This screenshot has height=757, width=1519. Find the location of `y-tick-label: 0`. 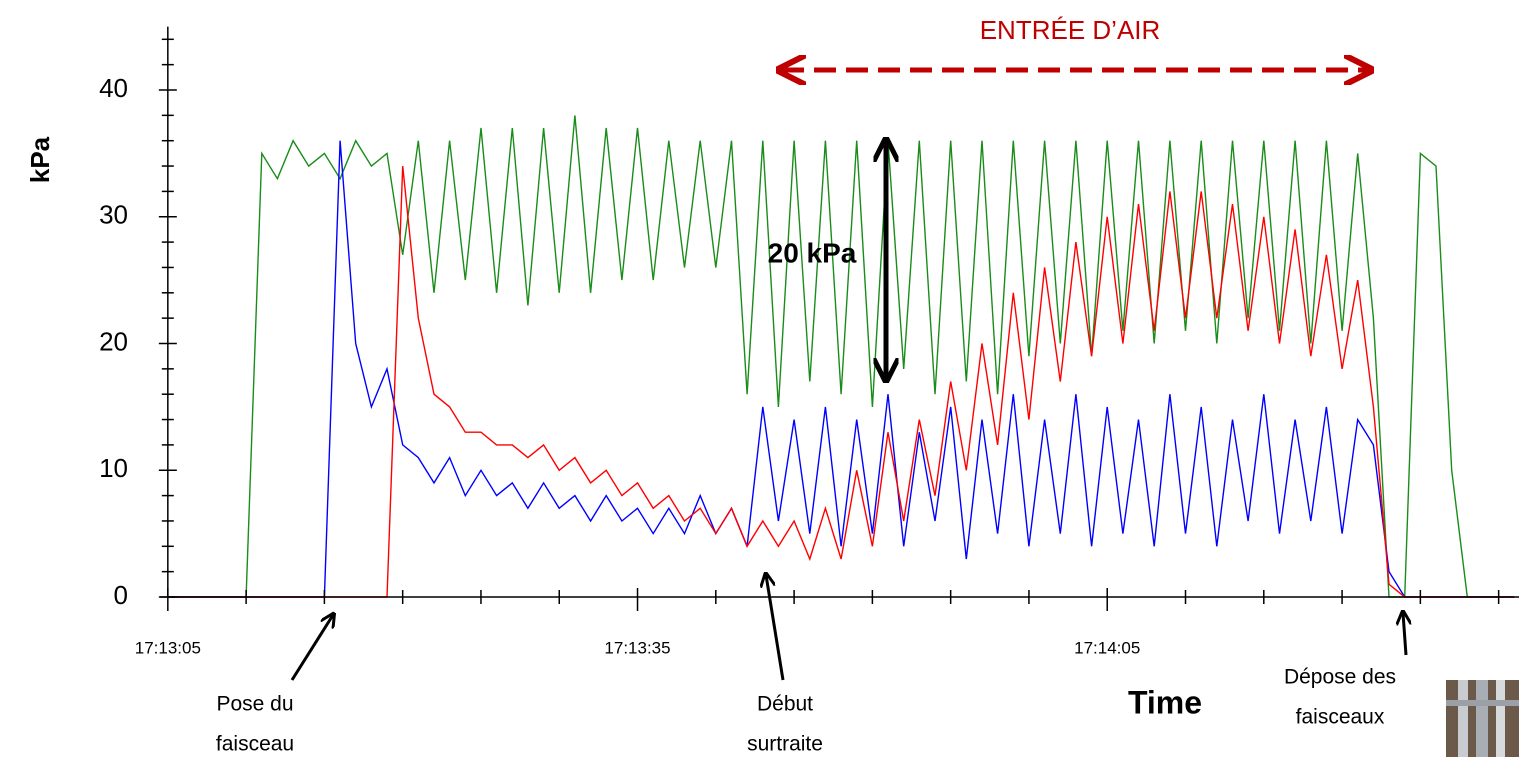

y-tick-label: 0 is located at coordinates (121, 595).